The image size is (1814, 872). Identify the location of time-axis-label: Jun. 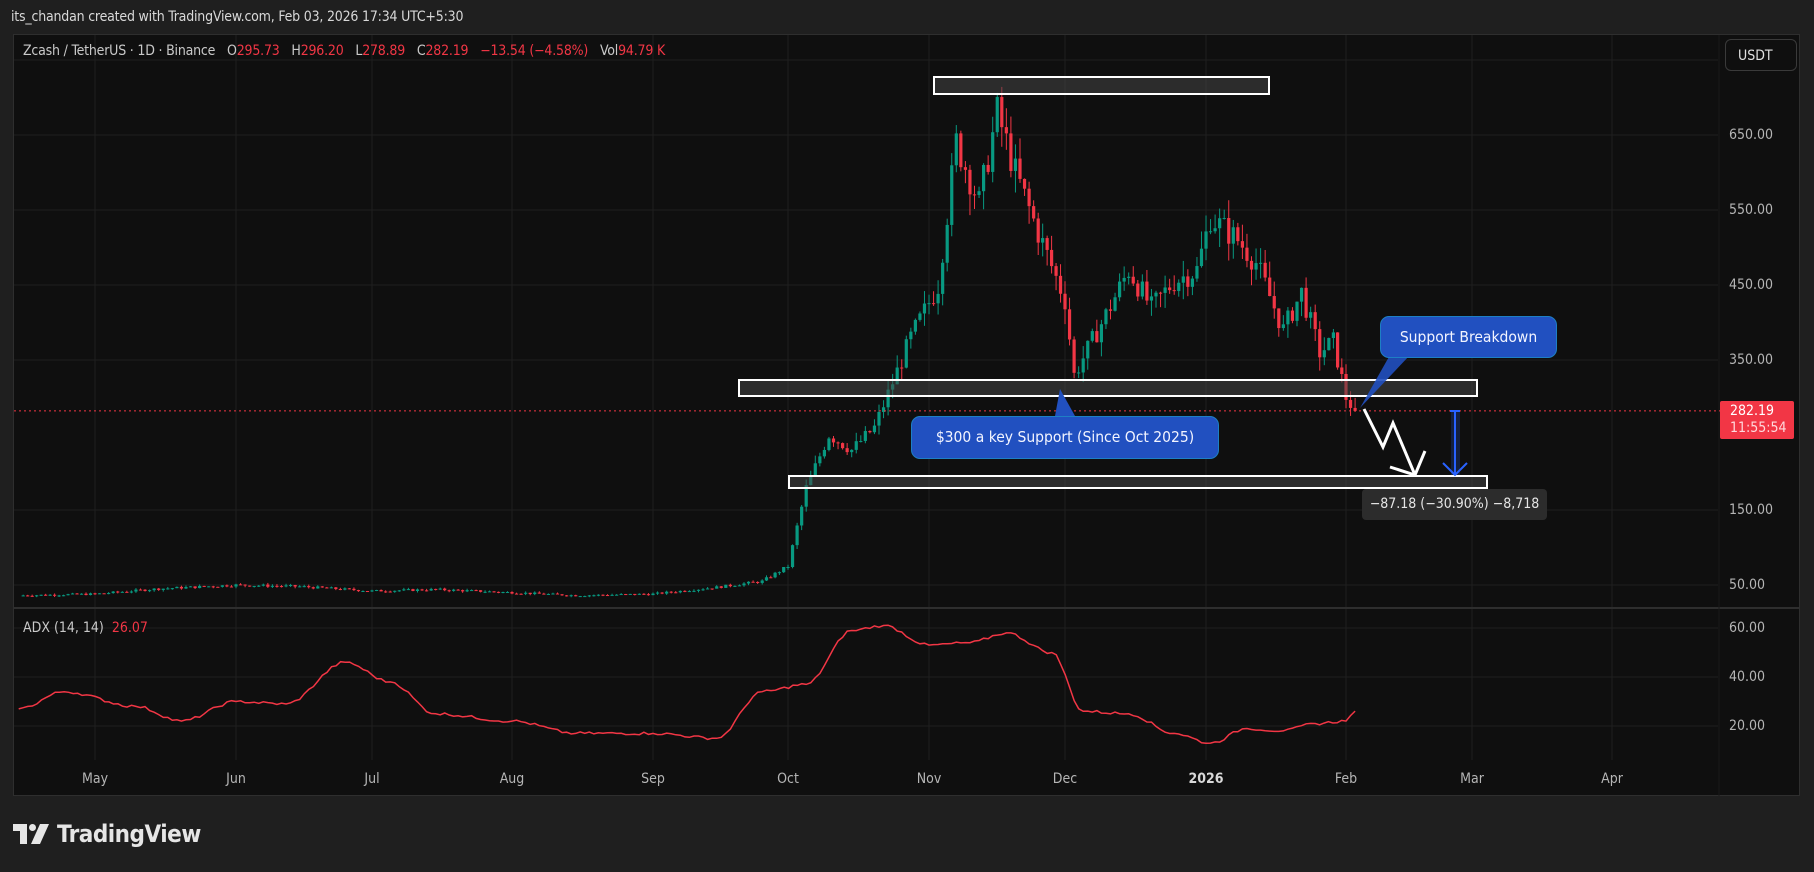
(236, 779).